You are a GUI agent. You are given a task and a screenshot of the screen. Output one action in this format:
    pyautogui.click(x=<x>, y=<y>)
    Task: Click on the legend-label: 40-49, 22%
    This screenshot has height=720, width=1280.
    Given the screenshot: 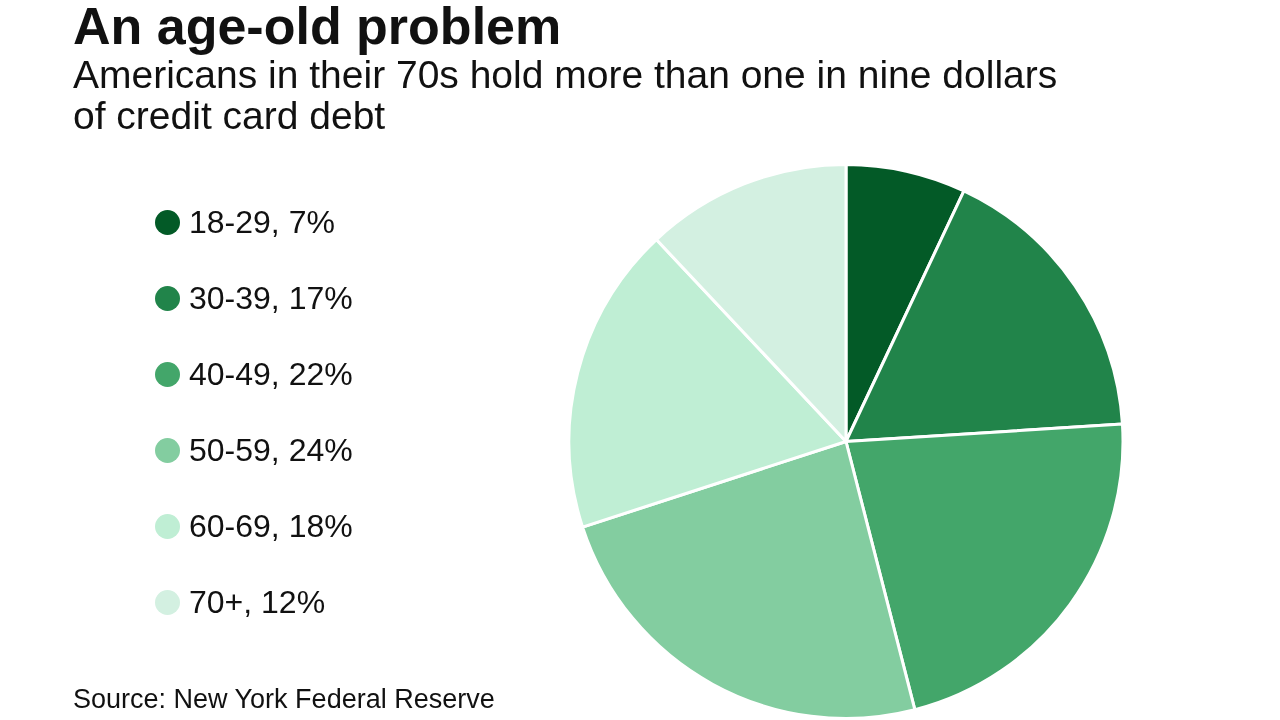 What is the action you would take?
    pyautogui.click(x=271, y=374)
    